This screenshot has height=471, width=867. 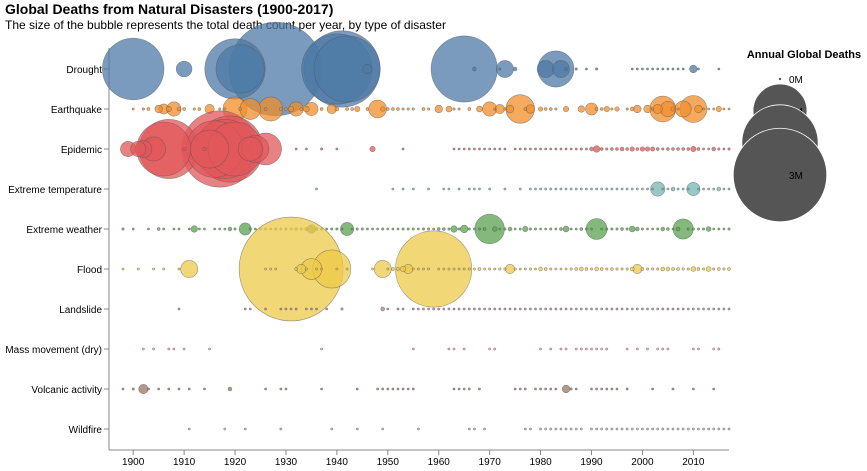 What do you see at coordinates (81, 150) in the screenshot?
I see `y-tick-label-epidemic: Epidemic` at bounding box center [81, 150].